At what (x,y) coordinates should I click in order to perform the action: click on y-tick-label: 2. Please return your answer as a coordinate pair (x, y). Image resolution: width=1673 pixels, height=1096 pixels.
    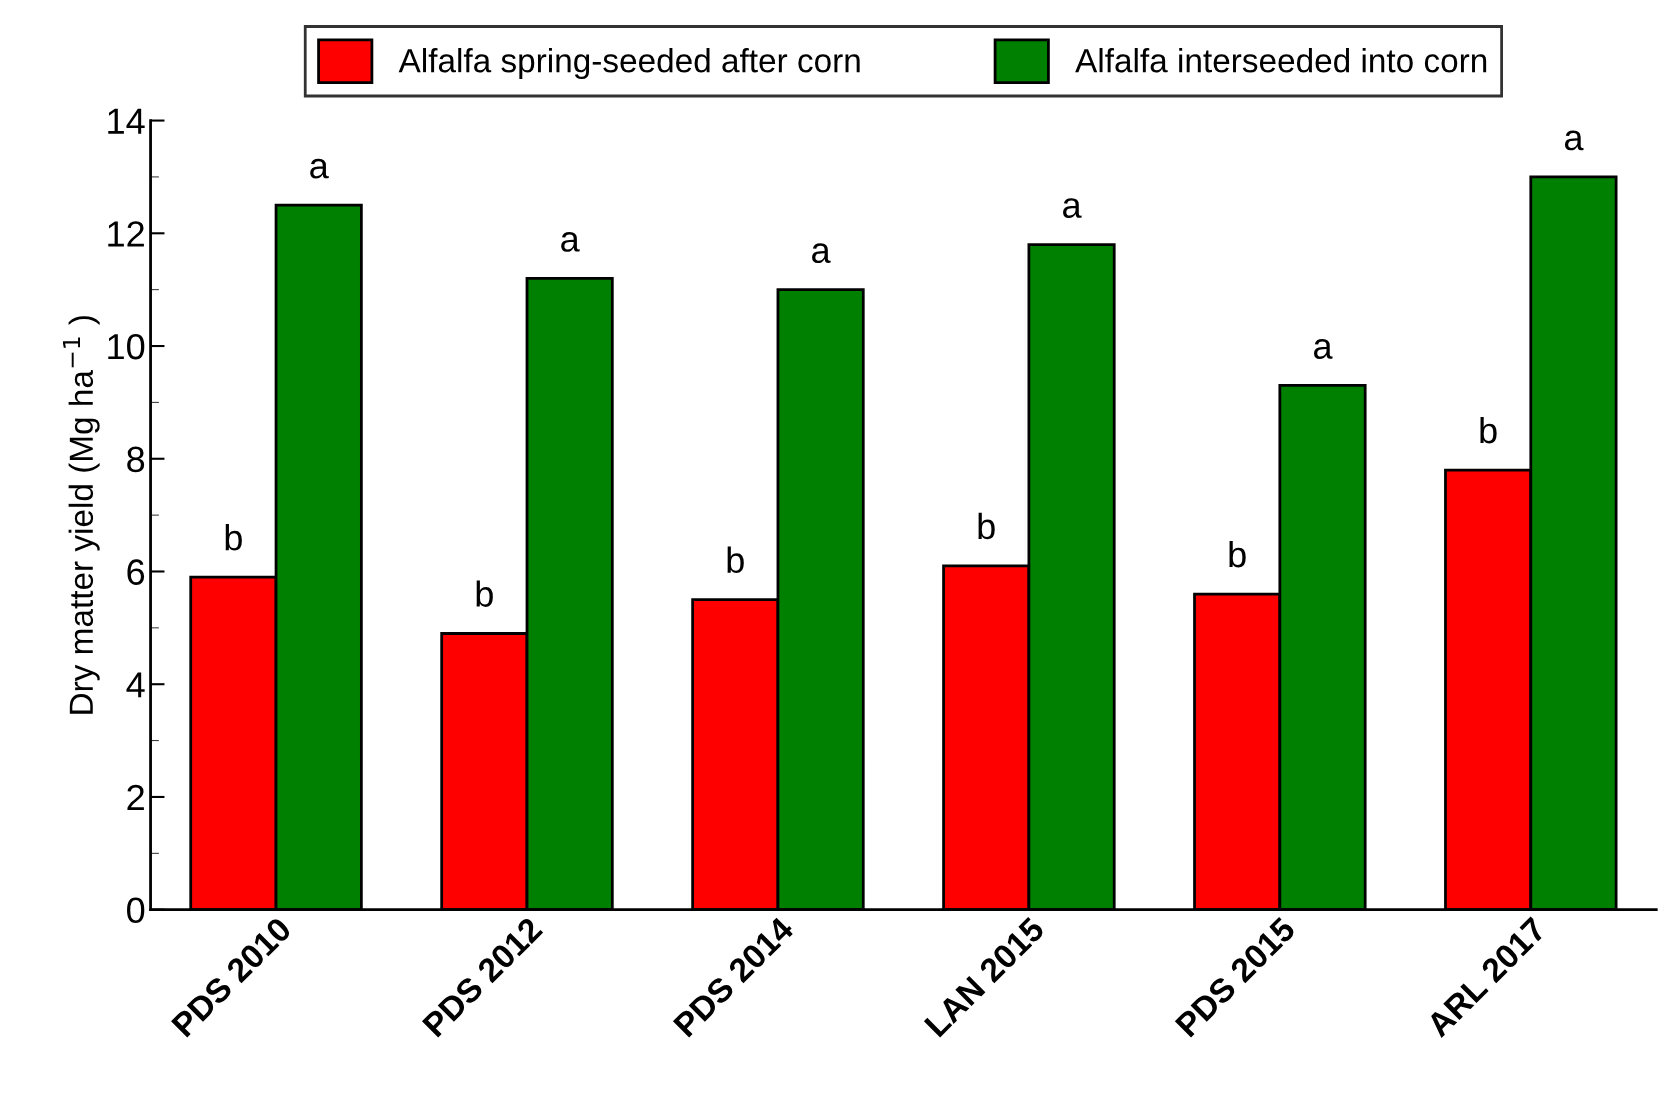
    Looking at the image, I should click on (135, 797).